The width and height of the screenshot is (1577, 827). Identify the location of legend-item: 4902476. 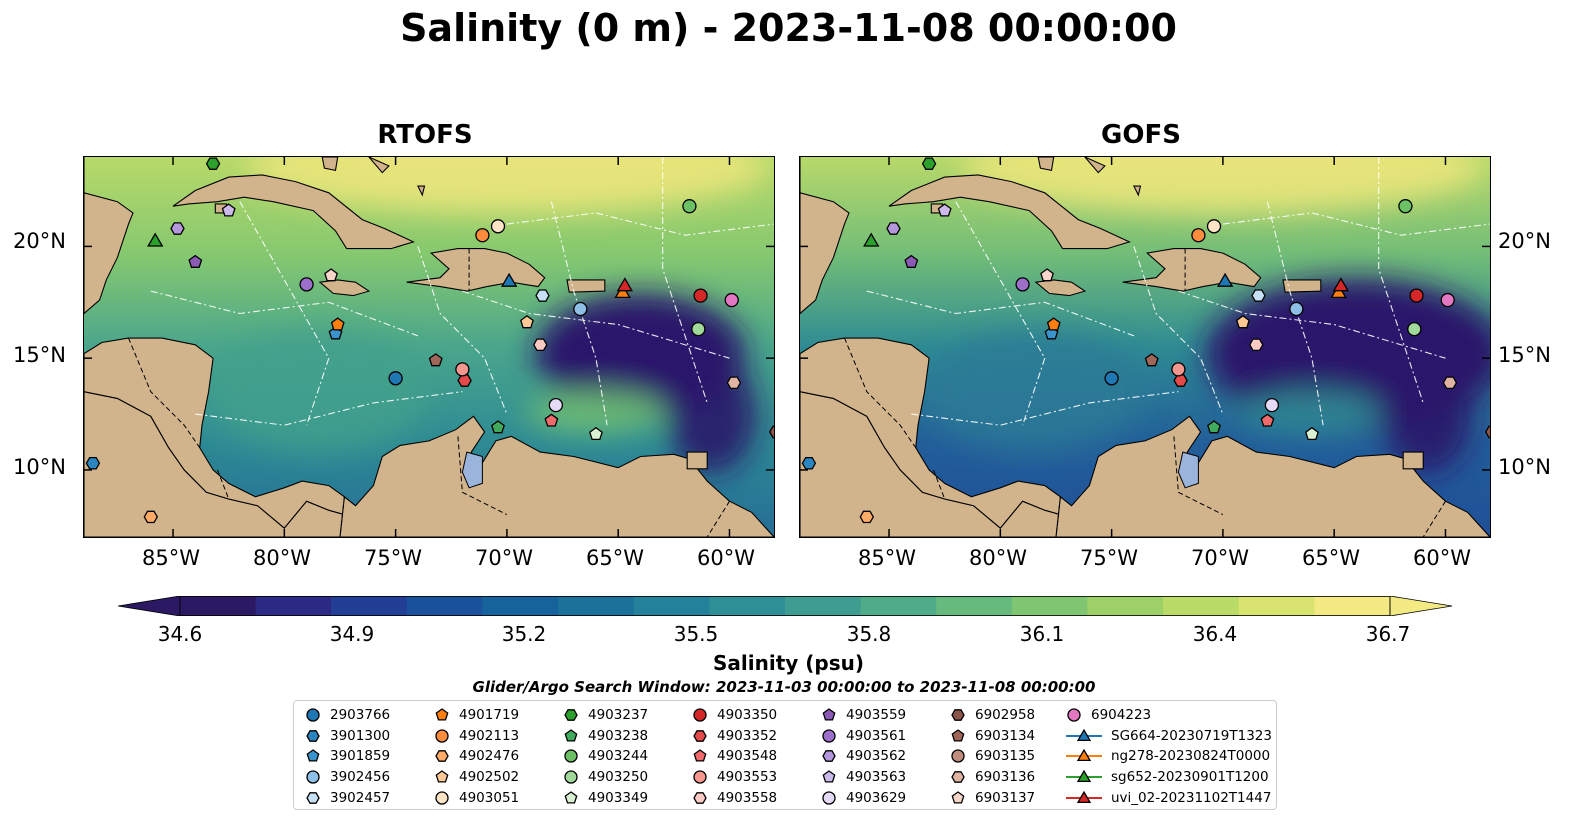
(476, 756).